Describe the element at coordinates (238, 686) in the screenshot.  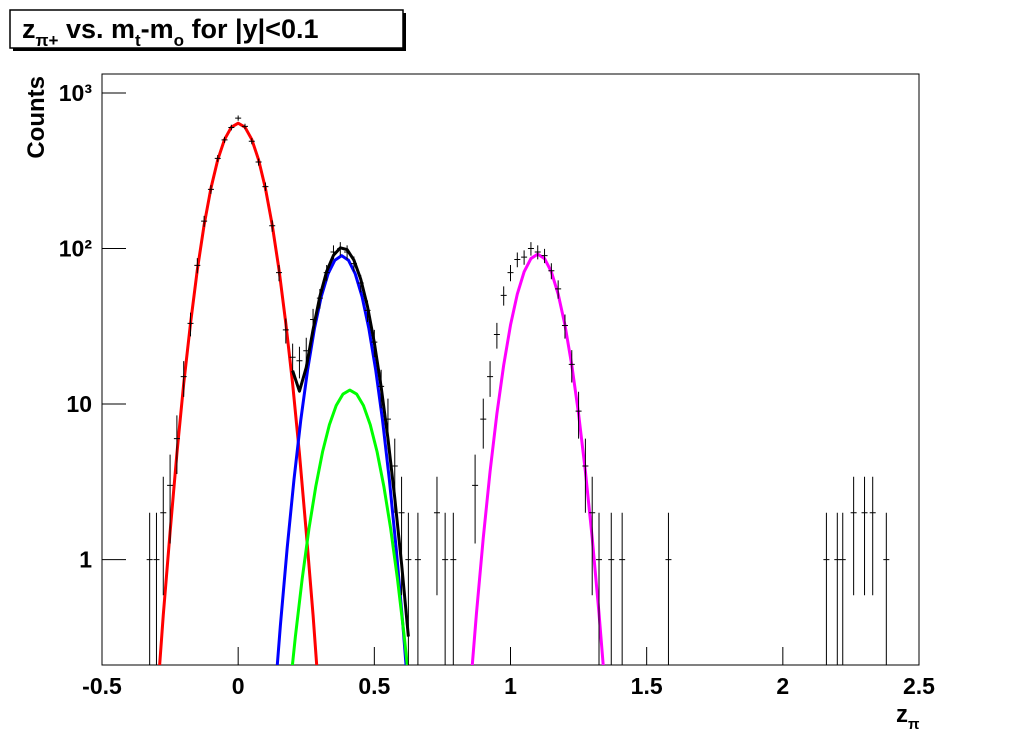
I see `x-tick-label: 0` at that location.